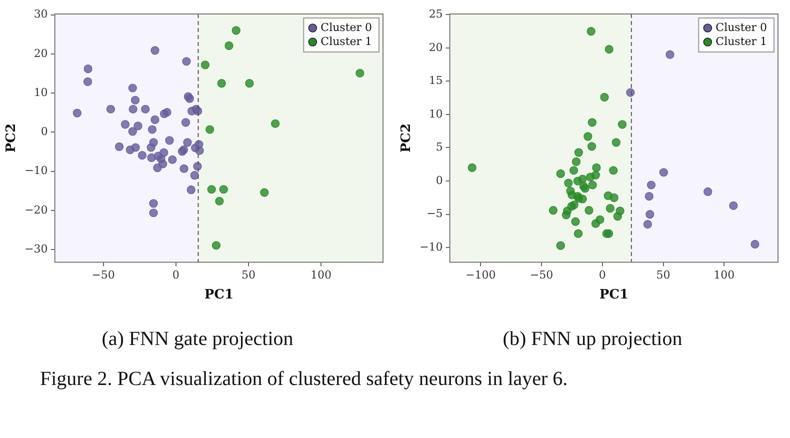 The height and width of the screenshot is (438, 790). I want to click on text: (a) FNN gate projection, so click(197, 339).